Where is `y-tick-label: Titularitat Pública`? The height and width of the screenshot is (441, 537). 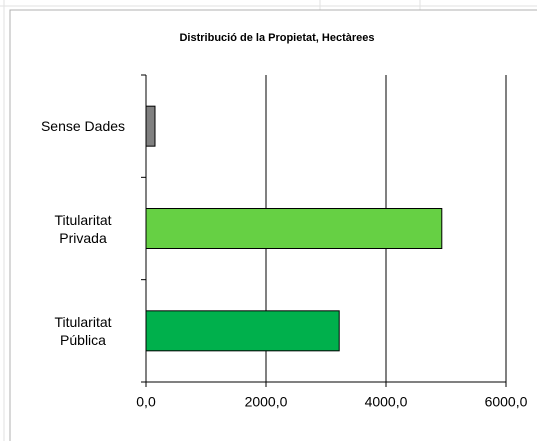
y-tick-label: Titularitat Pública is located at coordinates (83, 330).